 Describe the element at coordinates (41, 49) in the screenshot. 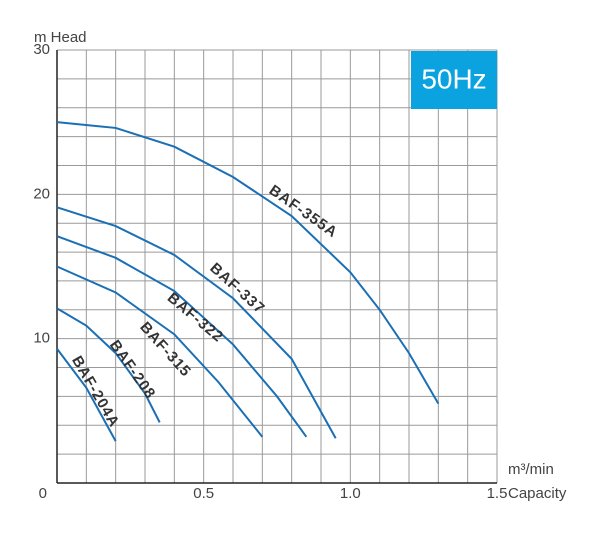

I see `y-tick-label: 30` at that location.